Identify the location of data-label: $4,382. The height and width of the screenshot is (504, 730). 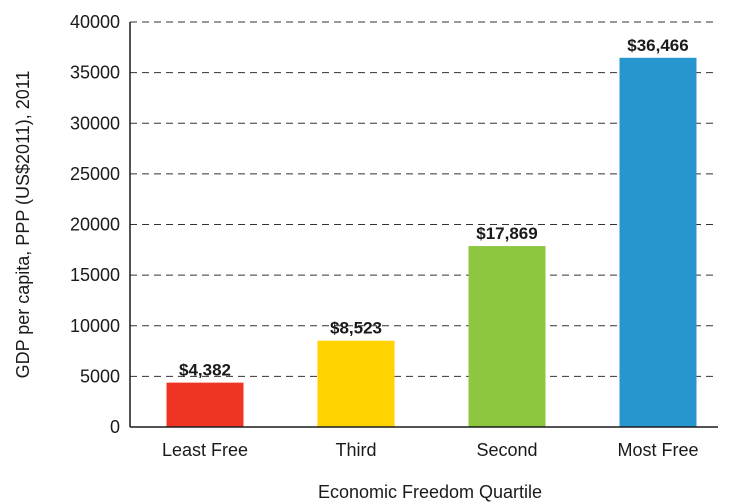
(205, 370).